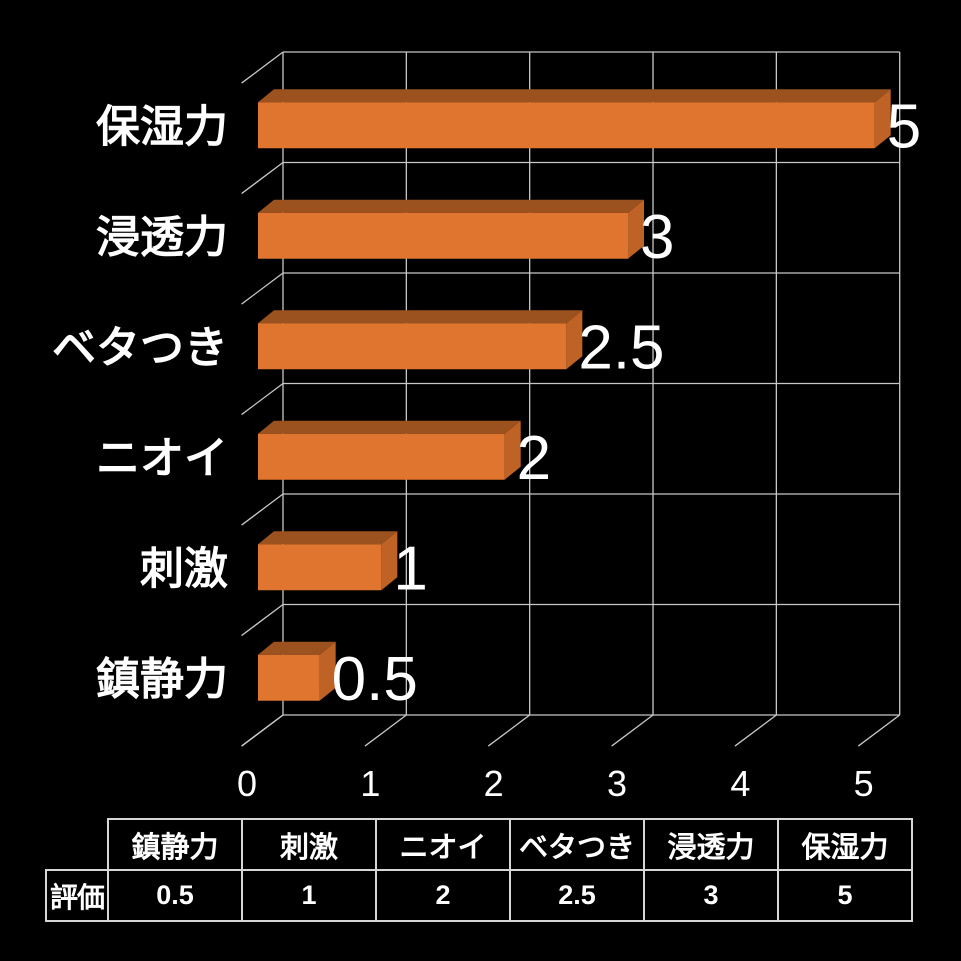  Describe the element at coordinates (845, 895) in the screenshot. I see `table-value-5: 5` at that location.